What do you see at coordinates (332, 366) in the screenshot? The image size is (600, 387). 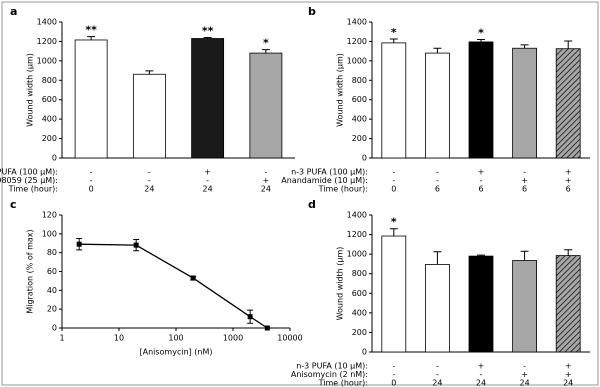 I see `condition-label: n-3 PUFA (10 µM):` at bounding box center [332, 366].